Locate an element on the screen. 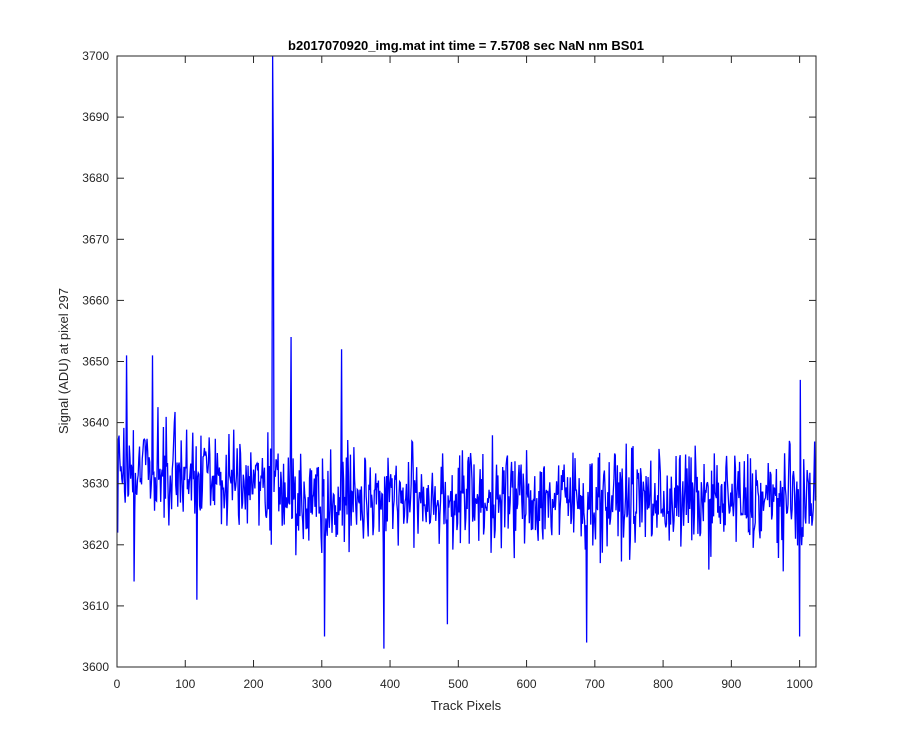 The width and height of the screenshot is (900, 750). y-tick-label: 3640 is located at coordinates (95, 423).